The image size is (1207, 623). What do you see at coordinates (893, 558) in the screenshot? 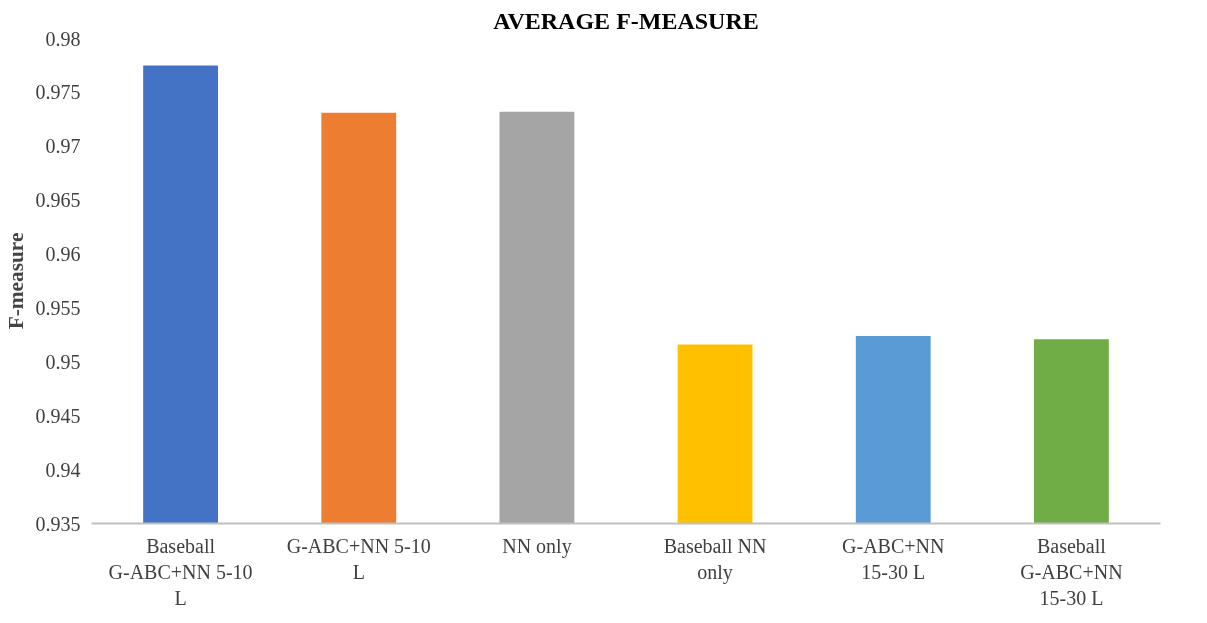
I see `x-tick-label: G-ABC+NN 15-30 L` at bounding box center [893, 558].